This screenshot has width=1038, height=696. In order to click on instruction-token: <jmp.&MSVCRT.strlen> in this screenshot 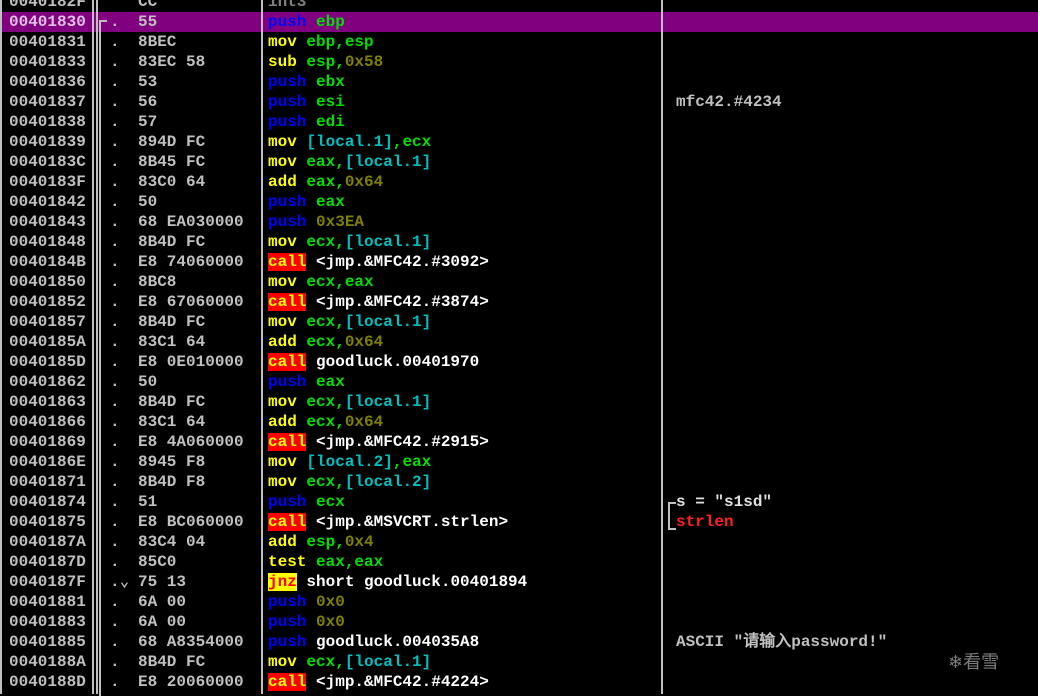, I will do `click(407, 522)`.